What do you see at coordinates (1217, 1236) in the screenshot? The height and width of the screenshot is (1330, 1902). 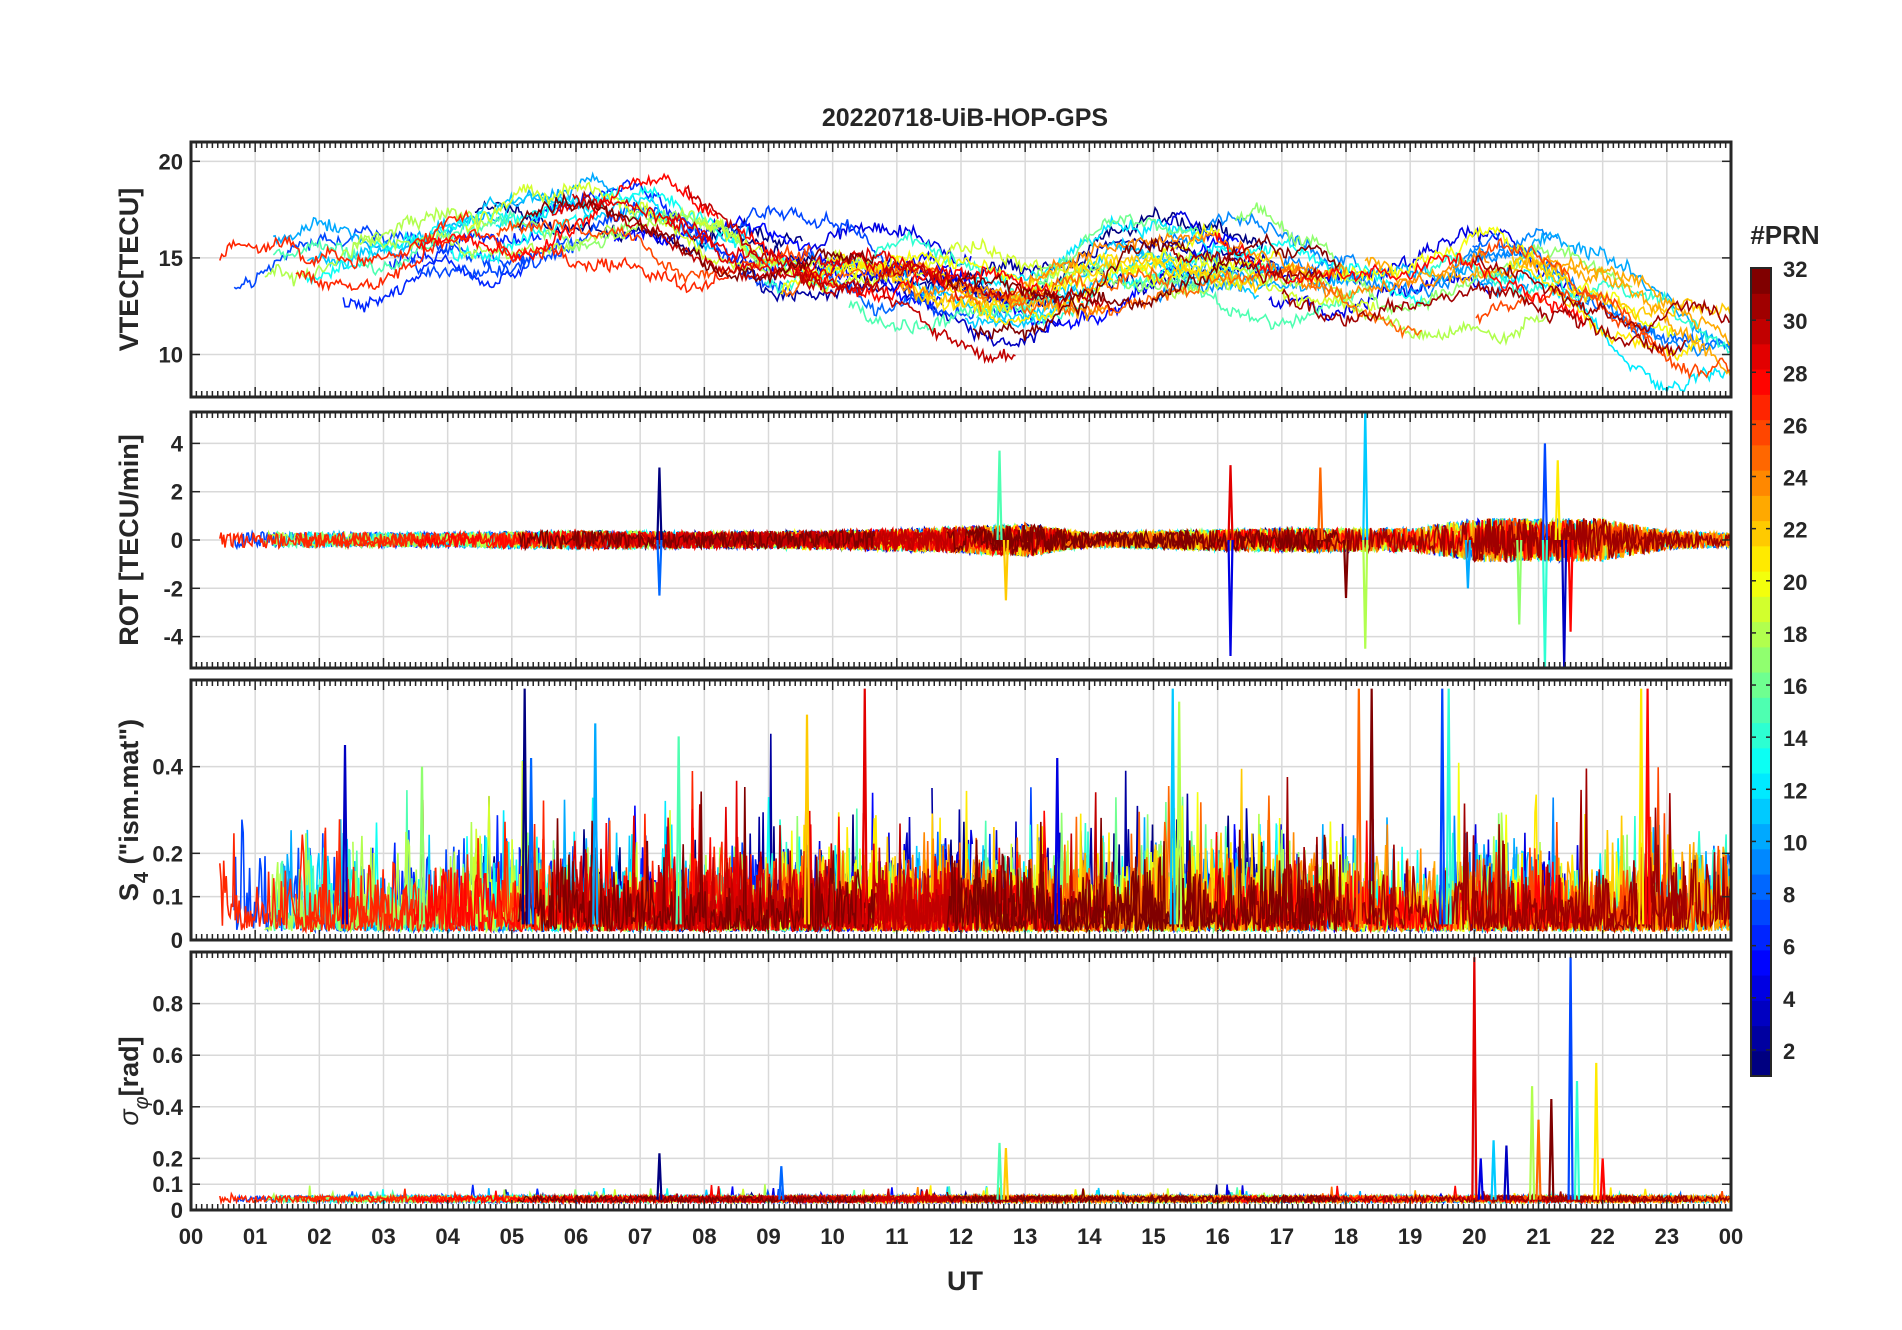 I see `xtick-label-16: 16` at bounding box center [1217, 1236].